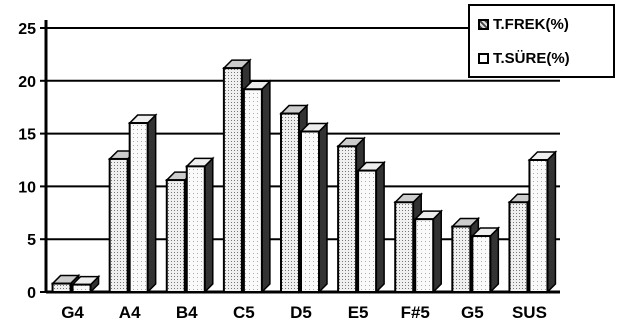 Image resolution: width=619 pixels, height=331 pixels. I want to click on x-tick-label: G5, so click(472, 312).